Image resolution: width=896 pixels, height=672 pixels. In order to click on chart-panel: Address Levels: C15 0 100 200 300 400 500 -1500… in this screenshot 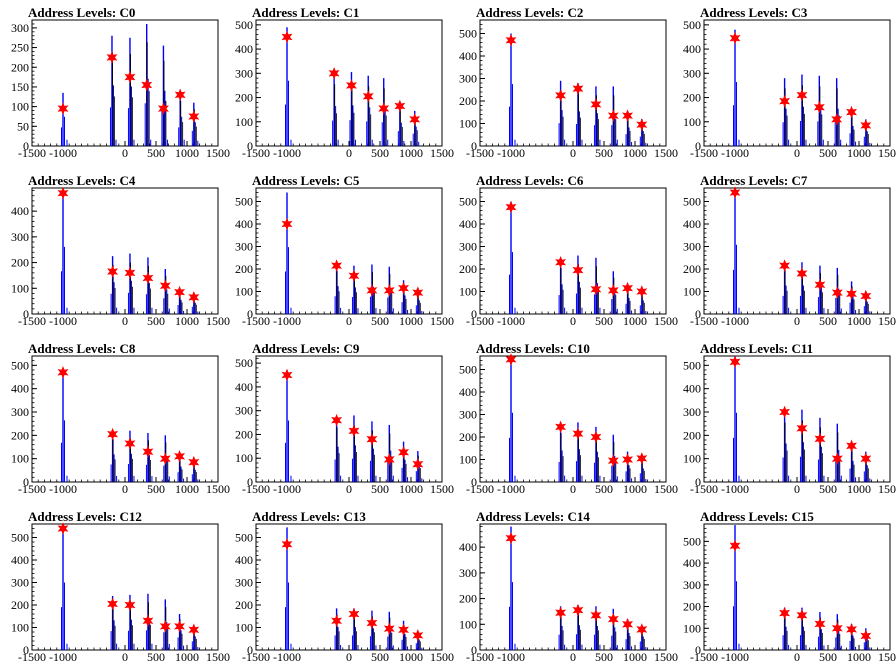, I will do `click(784, 588)`.